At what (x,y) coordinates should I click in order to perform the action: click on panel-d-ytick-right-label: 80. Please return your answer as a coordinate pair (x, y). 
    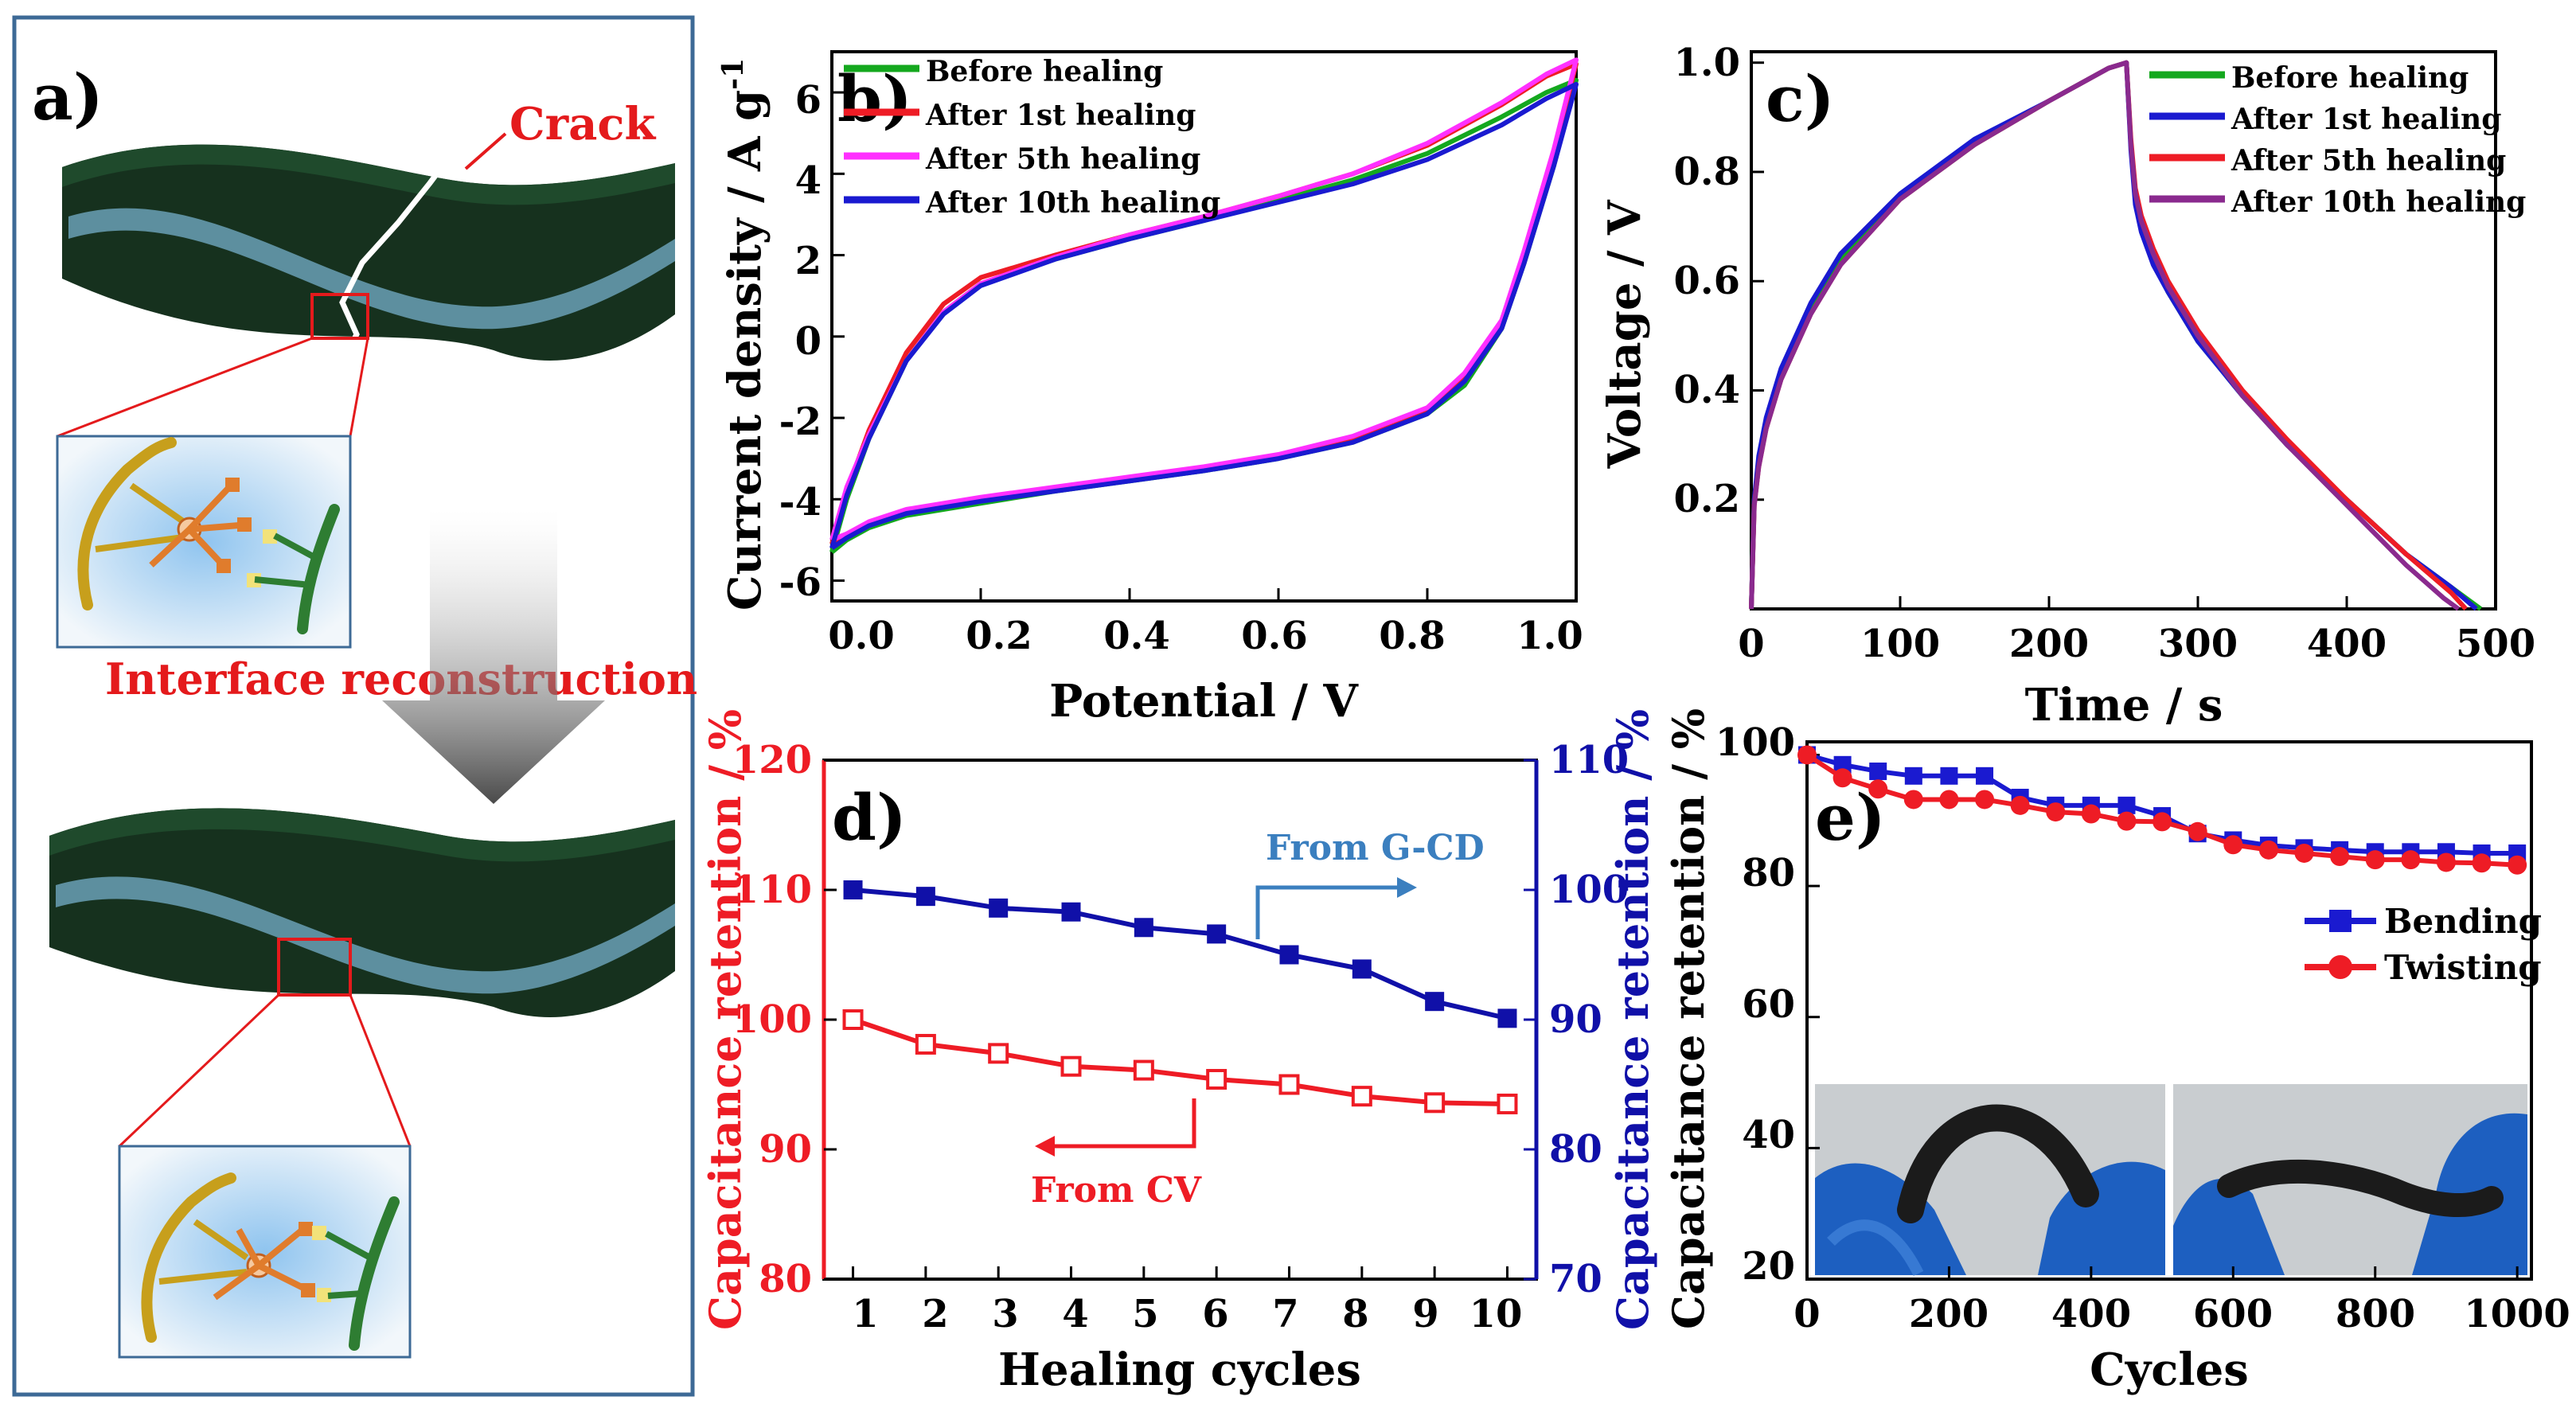
    Looking at the image, I should click on (1575, 1149).